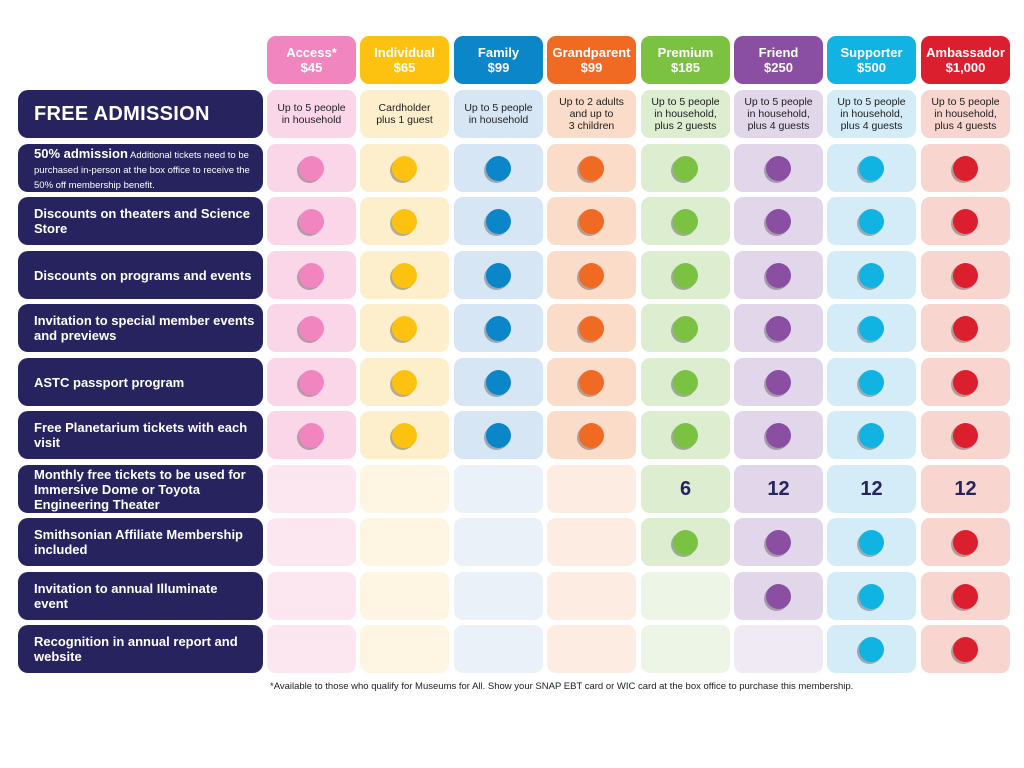 This screenshot has width=1024, height=768. Describe the element at coordinates (685, 67) in the screenshot. I see `tier-price: $185` at that location.